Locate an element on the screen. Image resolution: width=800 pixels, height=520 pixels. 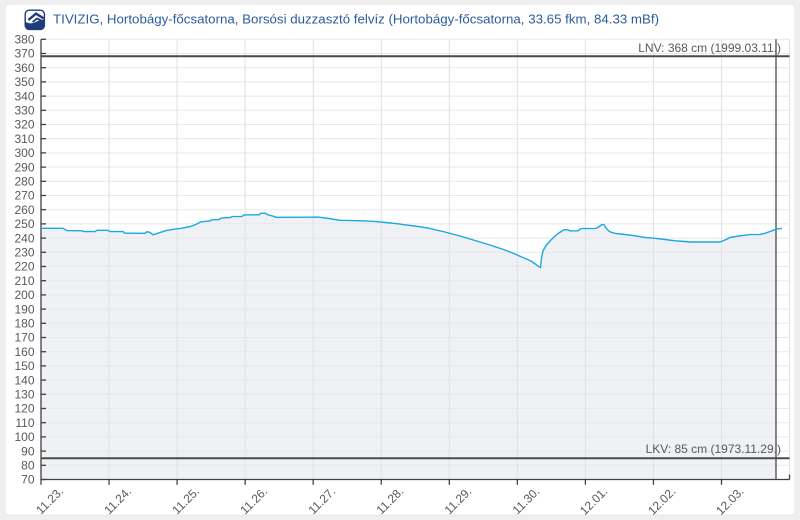
svg-text: LNV: 368 cm (1999.03.11.) is located at coordinates (709, 48).